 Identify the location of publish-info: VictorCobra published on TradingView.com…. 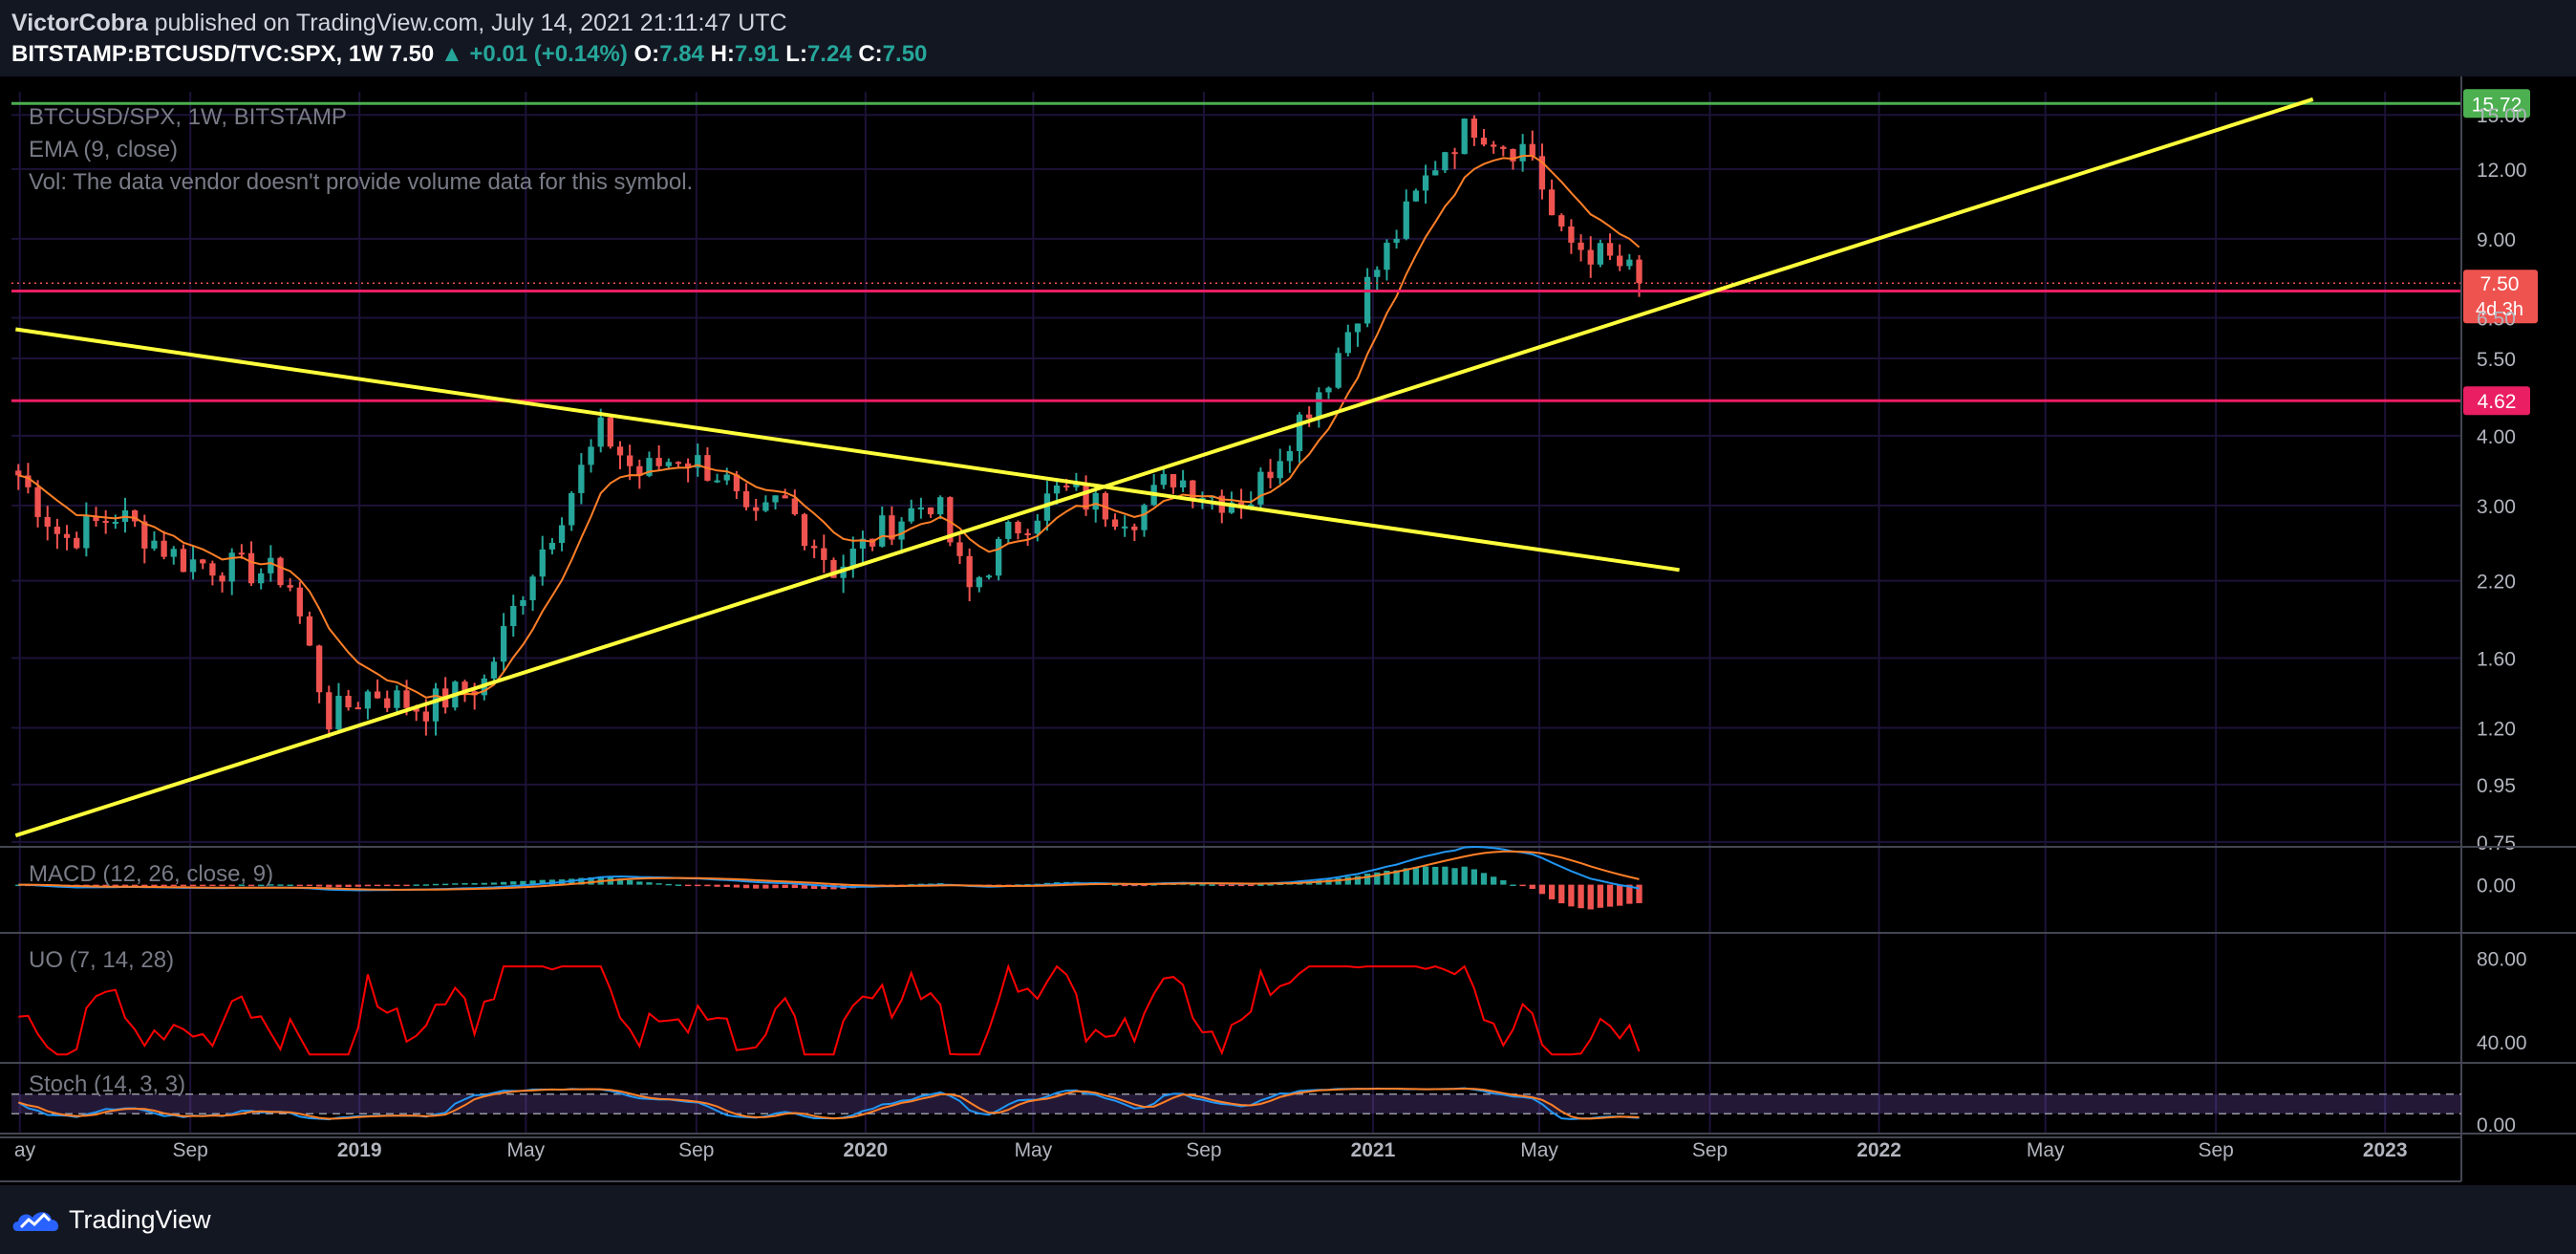
(399, 23).